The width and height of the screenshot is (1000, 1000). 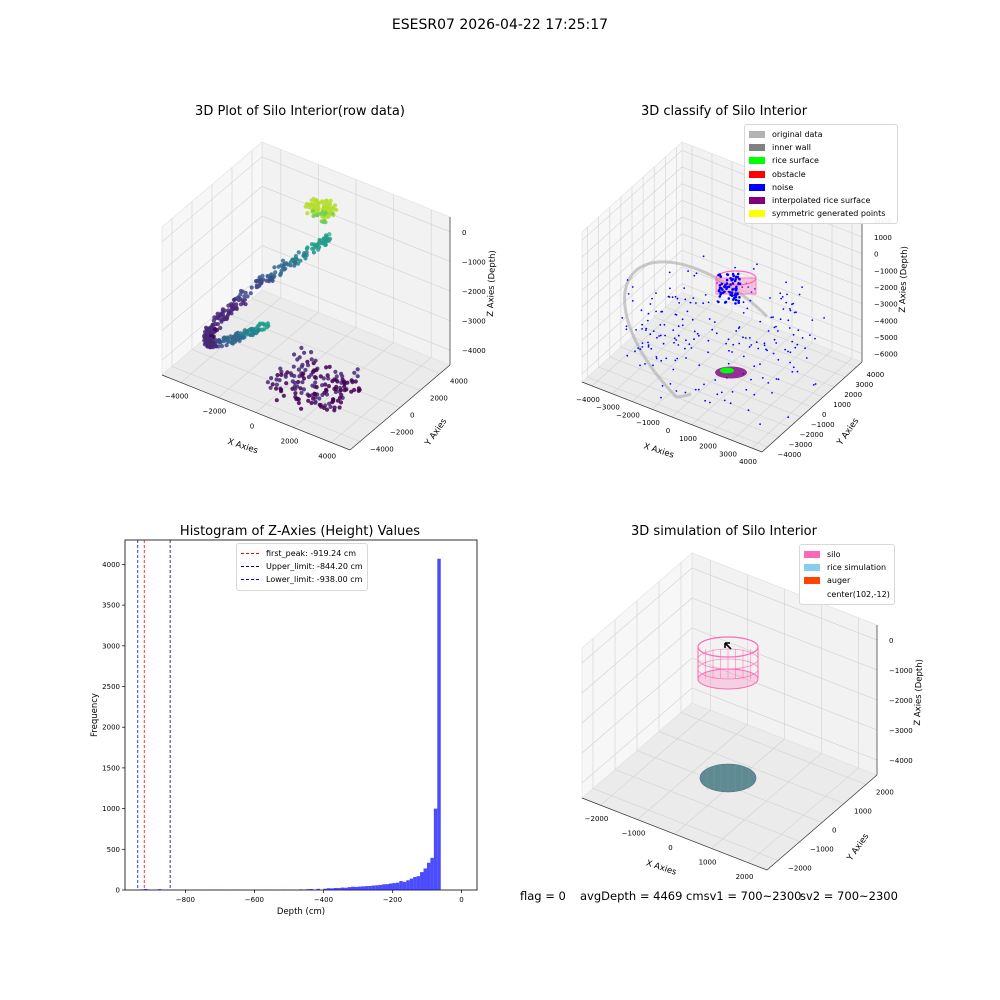 I want to click on classify-y-tick-label: −4000, so click(x=790, y=455).